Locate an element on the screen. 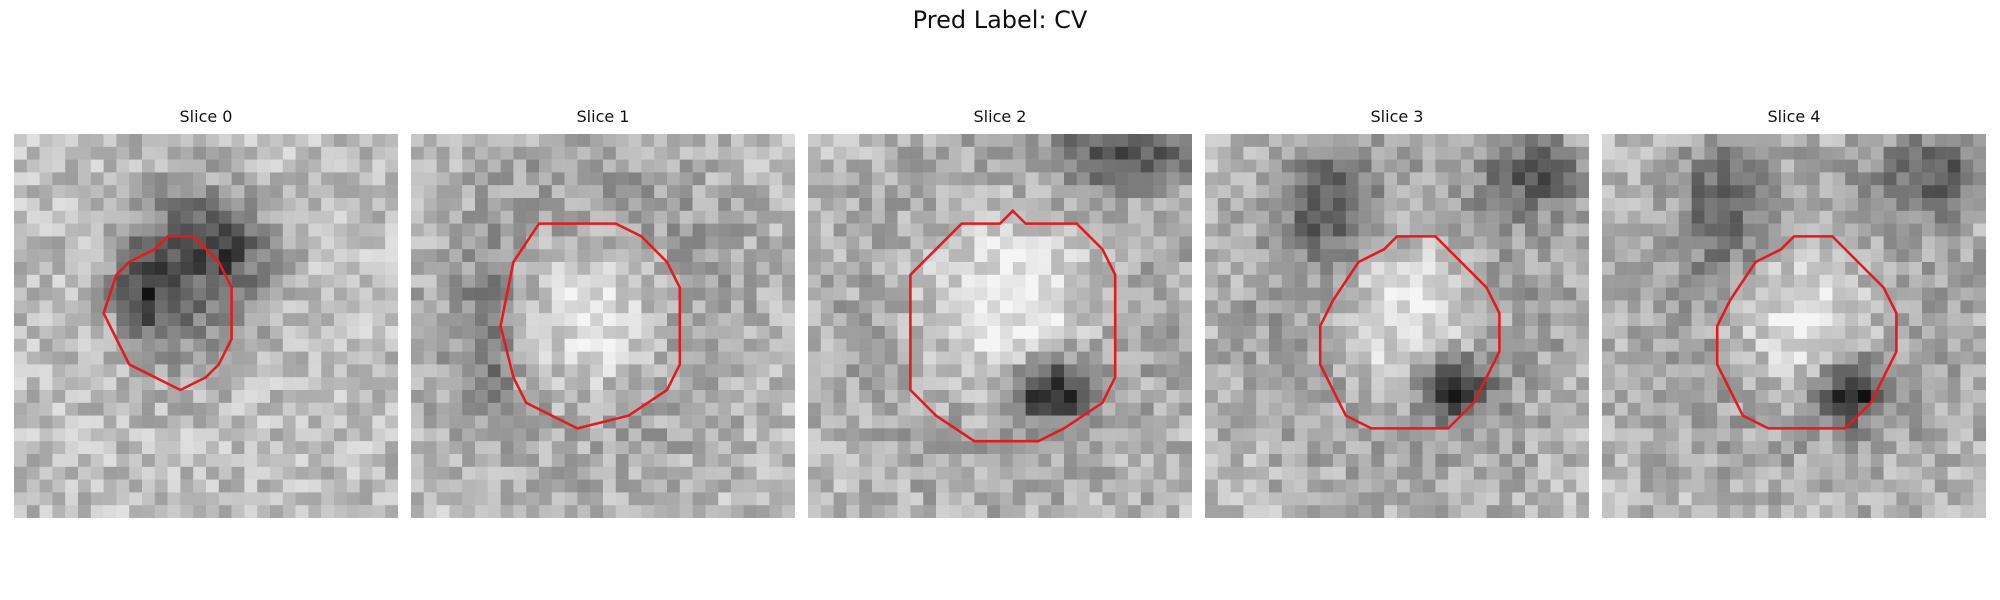 The height and width of the screenshot is (600, 2000). slice-panel-3: Slice 3 is located at coordinates (1397, 311).